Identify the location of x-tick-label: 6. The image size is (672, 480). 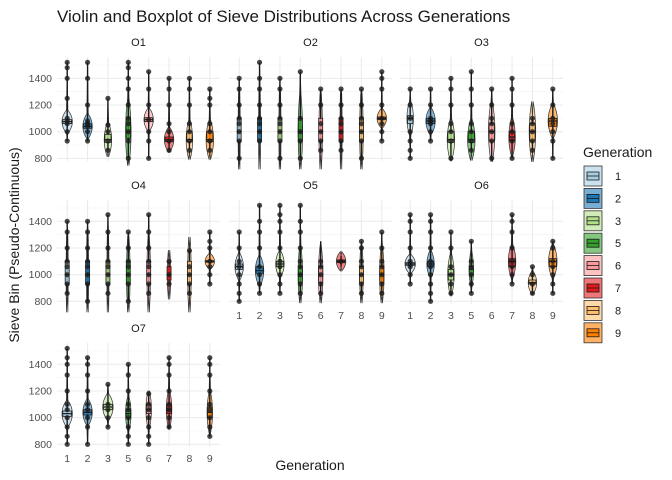
(492, 316).